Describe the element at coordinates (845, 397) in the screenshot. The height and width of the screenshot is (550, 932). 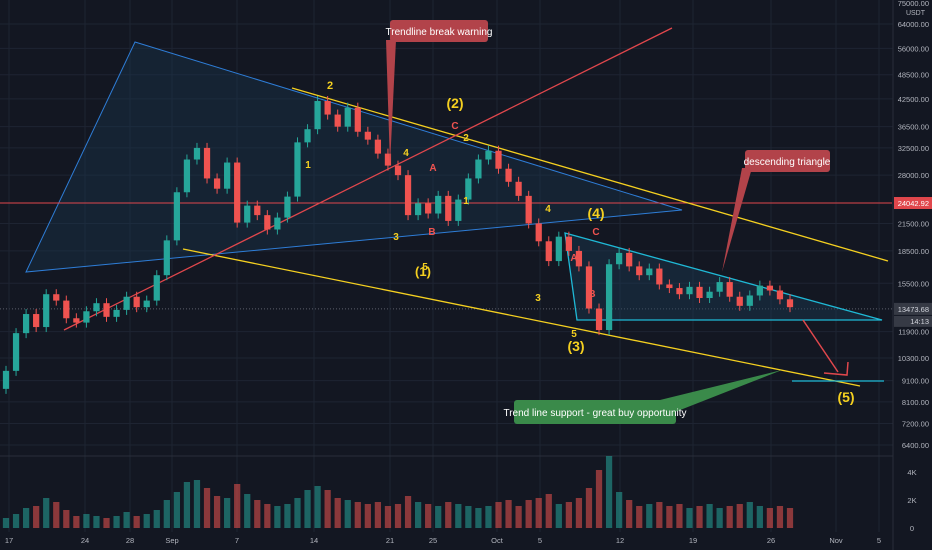
I see `wave-label: (5)` at that location.